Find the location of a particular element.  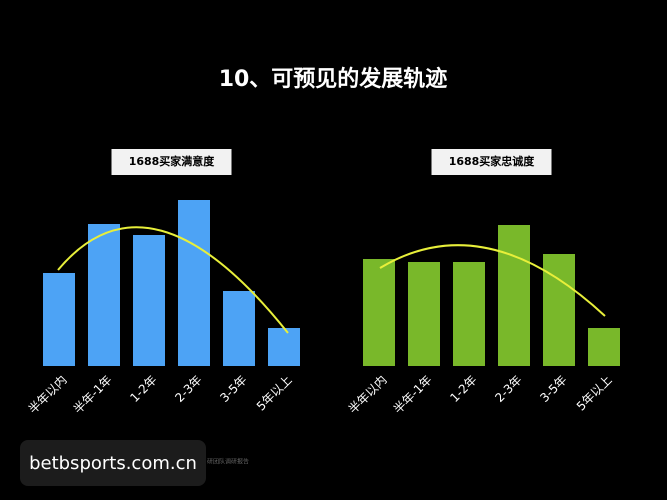

chart-title: 1688买家忠诚度 is located at coordinates (492, 161).